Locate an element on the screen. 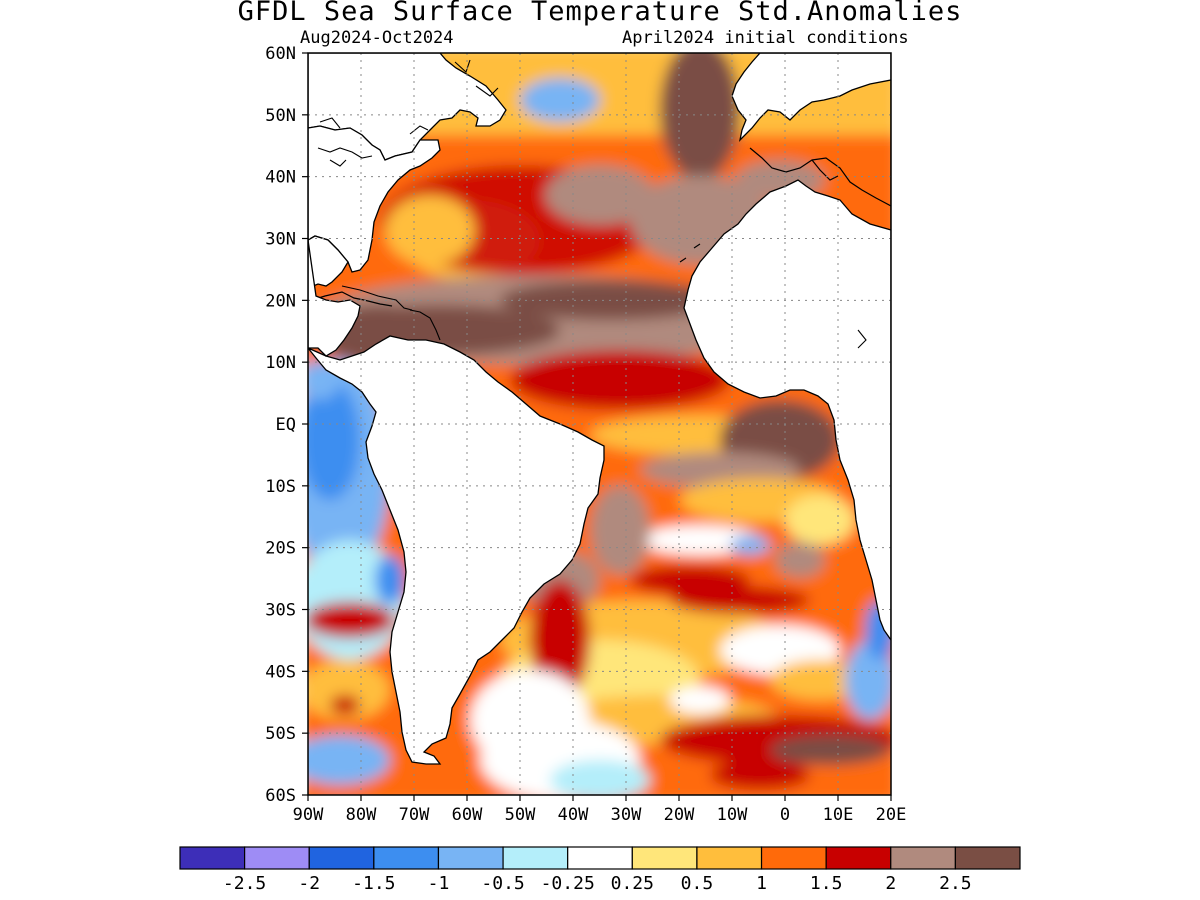  lat-tick-label: 20S is located at coordinates (280, 549).